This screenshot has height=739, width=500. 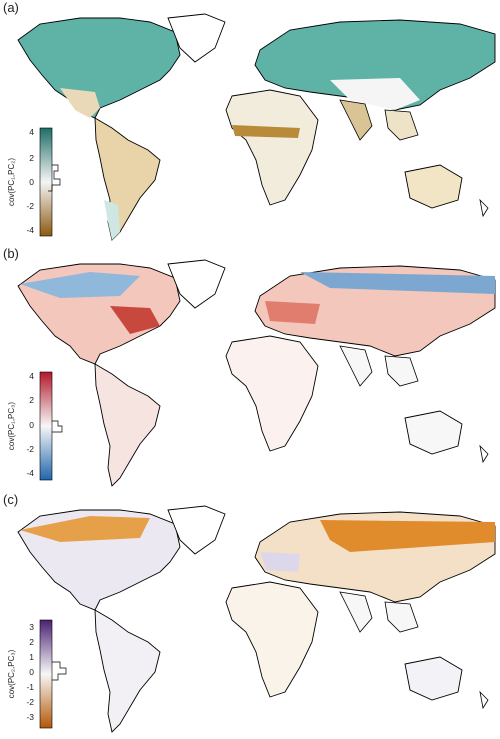 I want to click on colorbar-legend-b: 4 2 0 -2 -4 cov(PC₁,PC₃), so click(x=35, y=426).